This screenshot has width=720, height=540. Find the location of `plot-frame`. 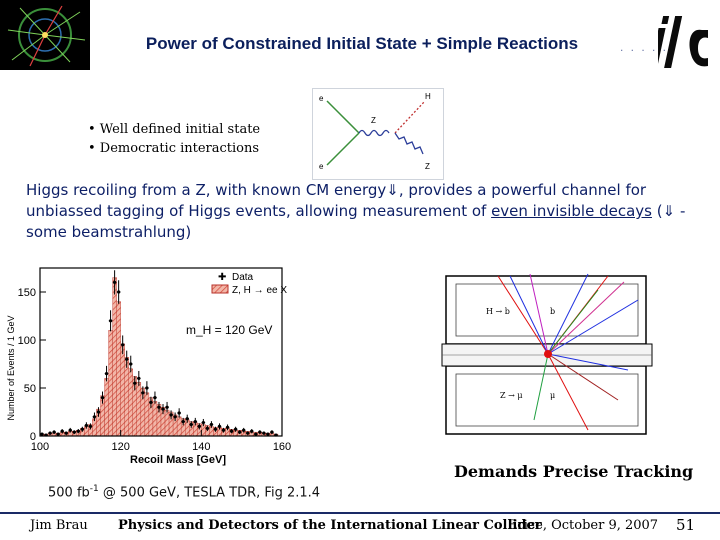

plot-frame is located at coordinates (161, 352).